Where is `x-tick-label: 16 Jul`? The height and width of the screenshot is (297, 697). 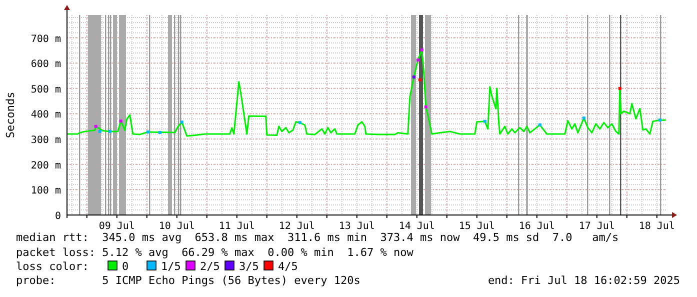
x-tick-label: 16 Jul is located at coordinates (536, 226).